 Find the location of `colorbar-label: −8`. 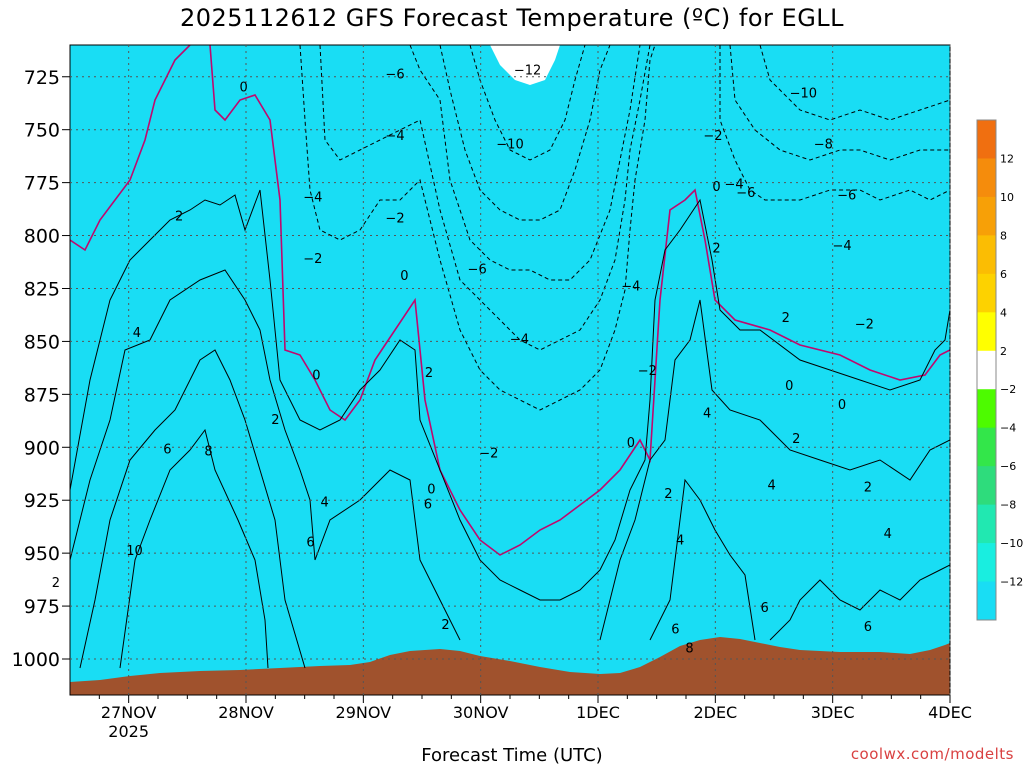

colorbar-label: −8 is located at coordinates (1008, 505).